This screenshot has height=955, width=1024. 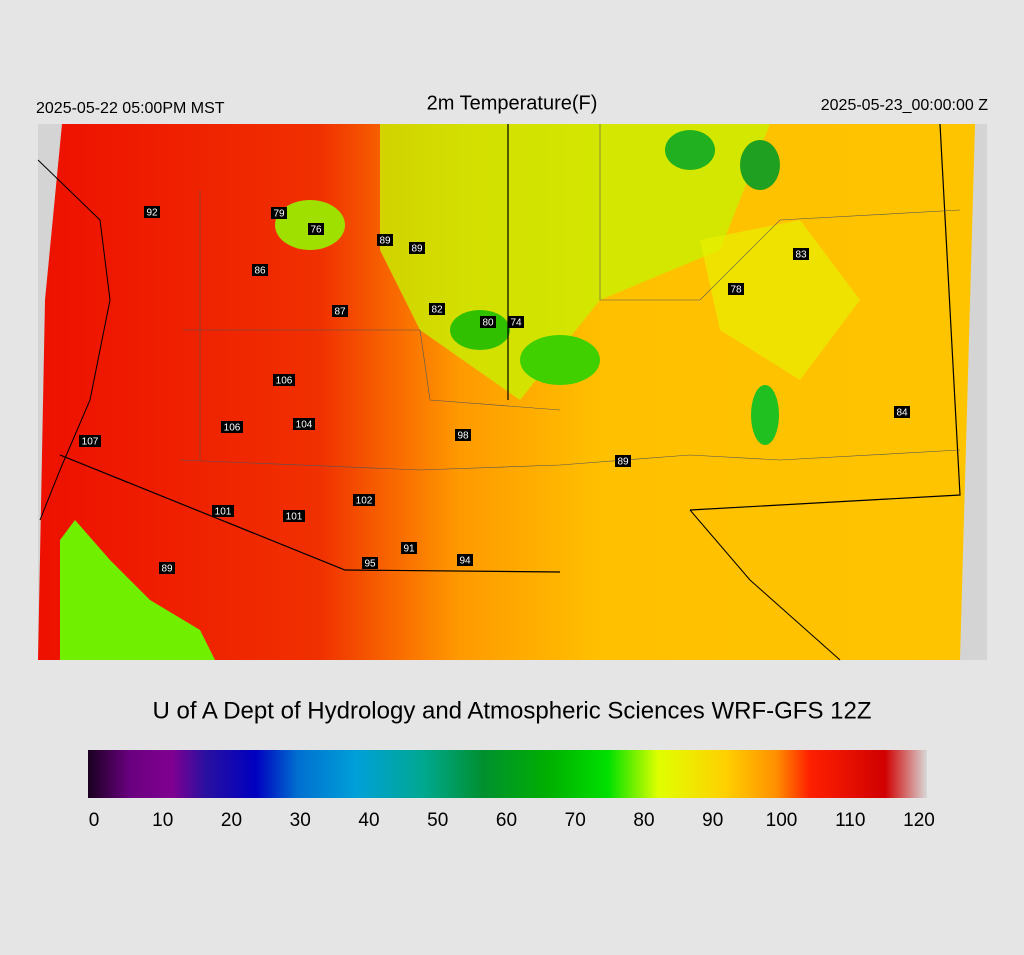 I want to click on station-value: 74, so click(x=516, y=323).